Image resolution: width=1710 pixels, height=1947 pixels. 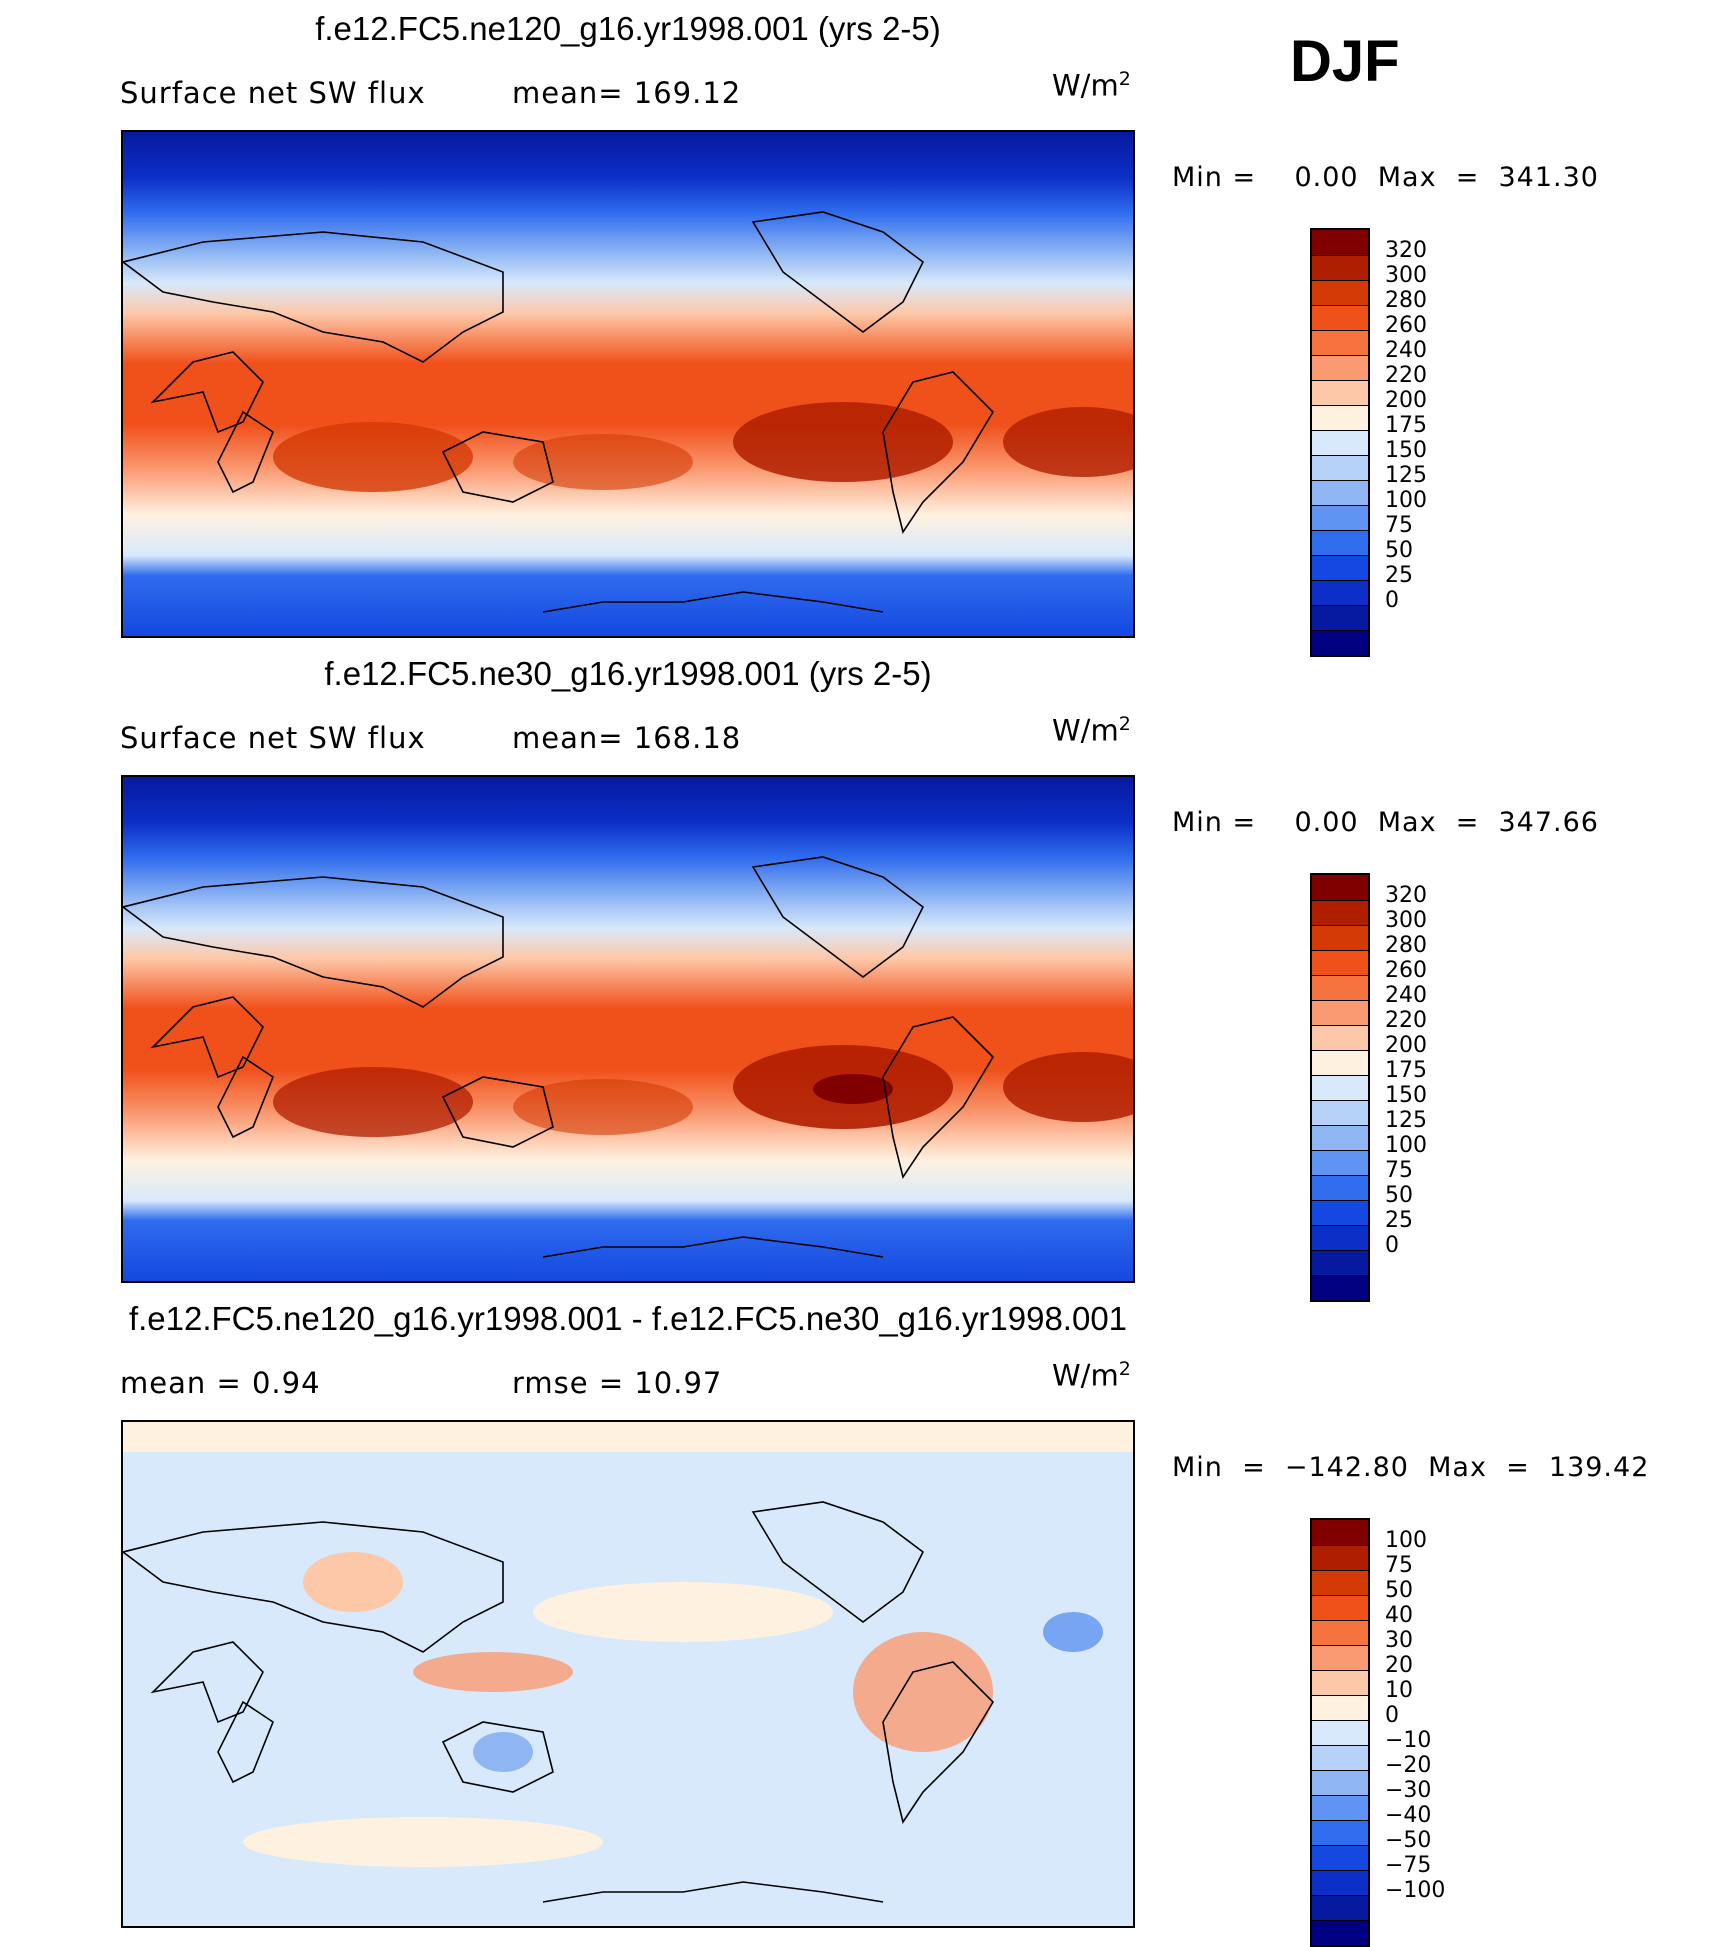 I want to click on min-max-label: Min = 0.00 Max = 347.66, so click(x=1385, y=822).